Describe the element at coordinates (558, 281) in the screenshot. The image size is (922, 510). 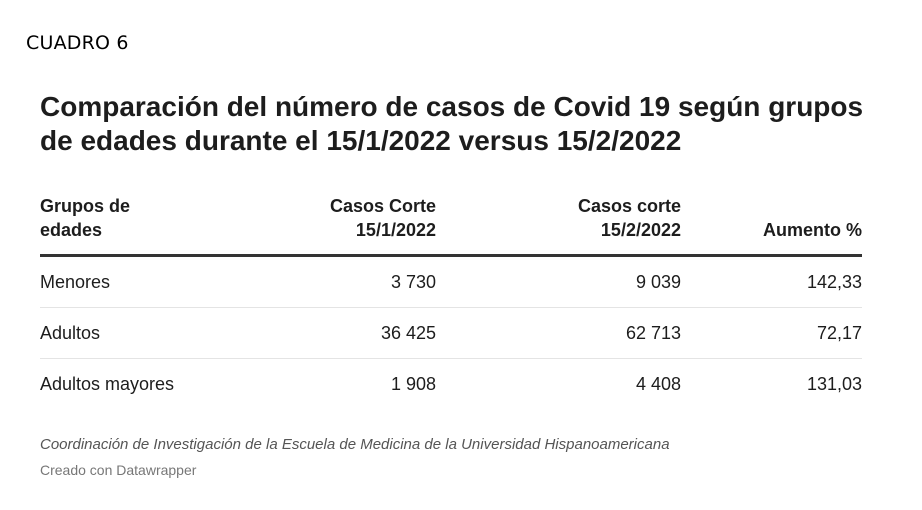
I see `cell-cases-feb: 9 039` at that location.